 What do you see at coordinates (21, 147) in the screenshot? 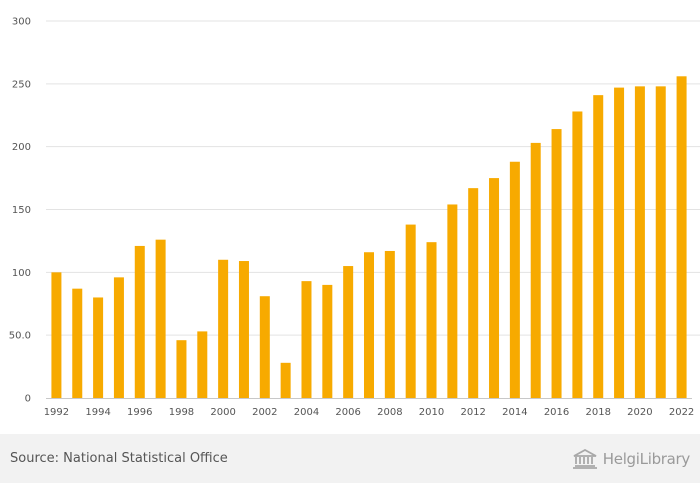
I see `y-tick-label: 200` at bounding box center [21, 147].